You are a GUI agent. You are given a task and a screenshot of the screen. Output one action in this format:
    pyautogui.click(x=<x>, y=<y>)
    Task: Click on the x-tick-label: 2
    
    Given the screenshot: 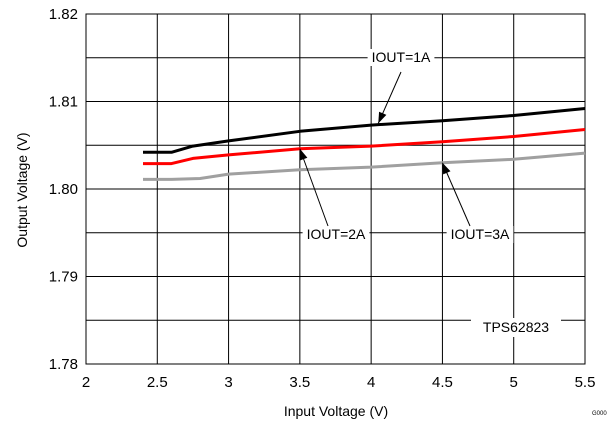 What is the action you would take?
    pyautogui.click(x=86, y=382)
    